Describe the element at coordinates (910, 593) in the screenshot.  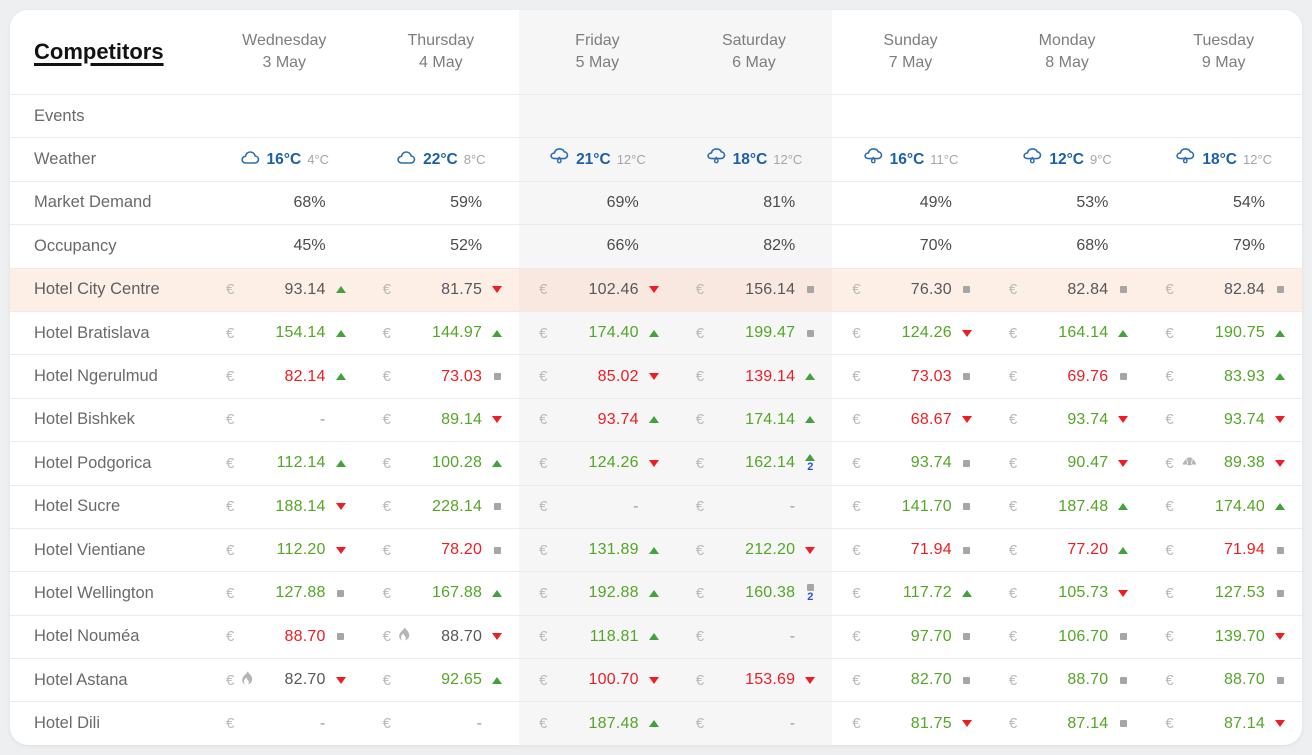
I see `rate-cell: € 117.72` at that location.